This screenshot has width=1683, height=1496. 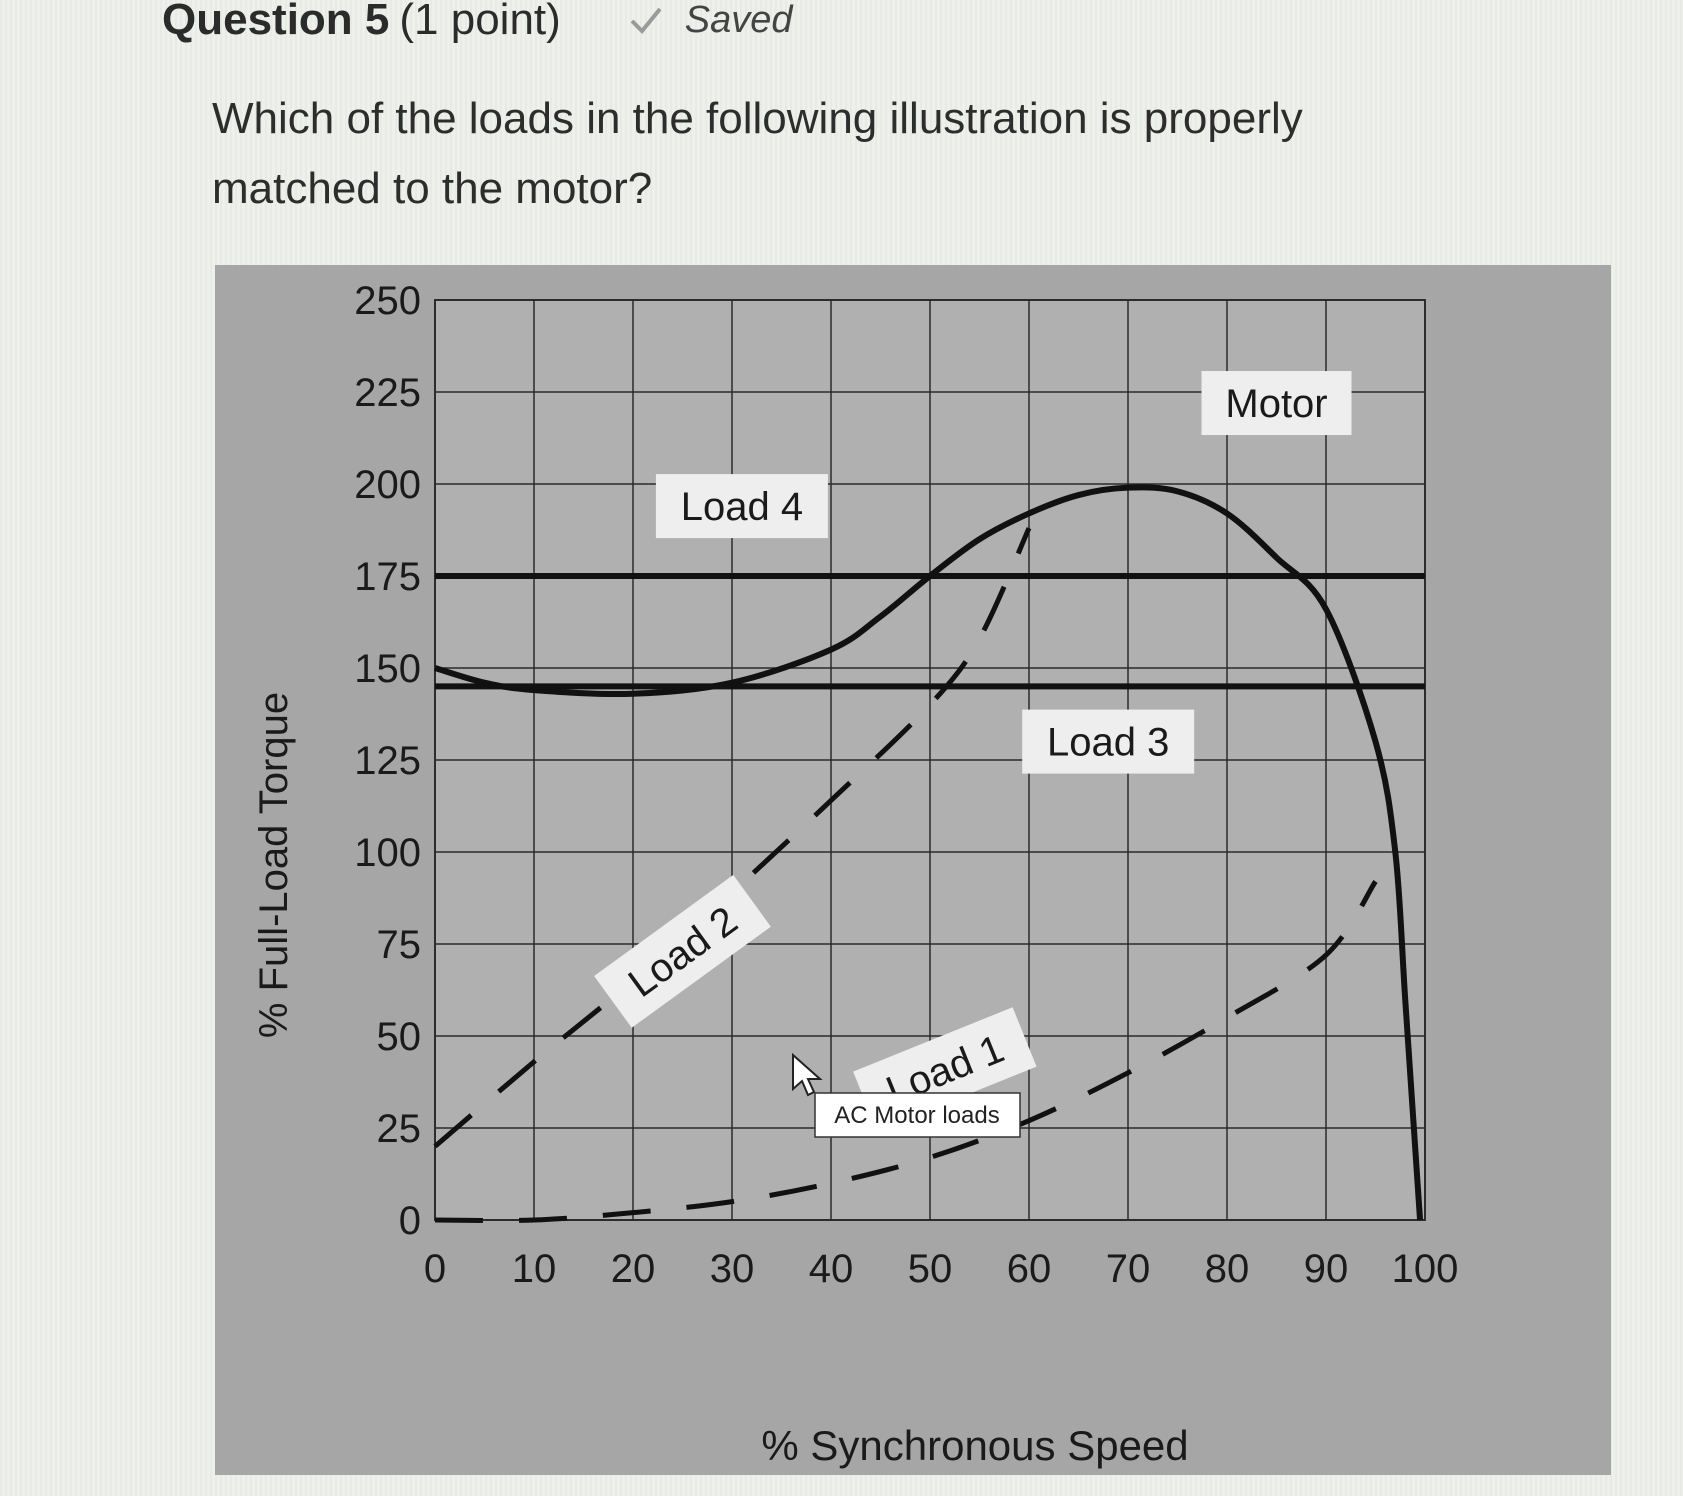 I want to click on series-label-text: Load 3, so click(x=1108, y=743).